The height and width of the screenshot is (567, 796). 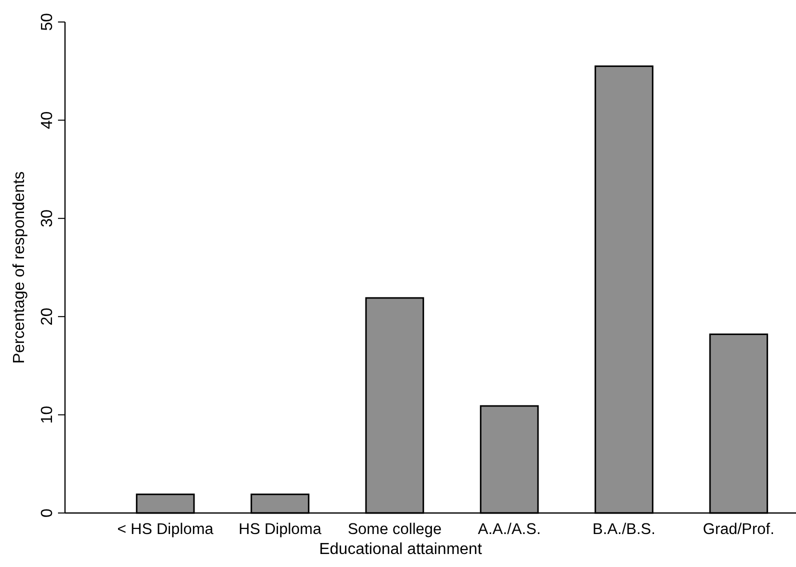 I want to click on y-tick-label: 0, so click(x=47, y=513).